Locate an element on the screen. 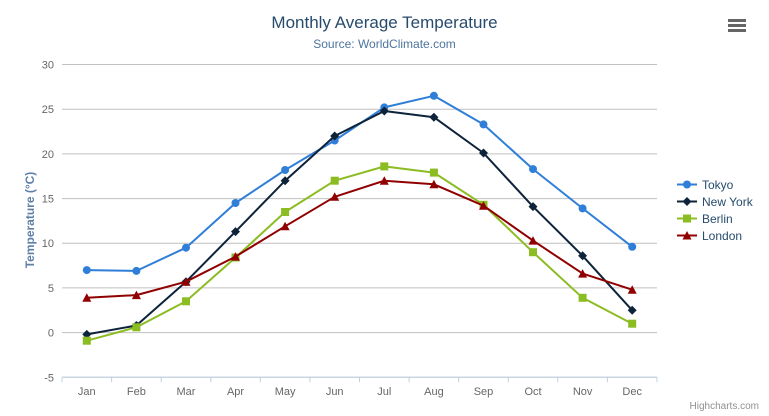 This screenshot has width=769, height=416. legend-item-berlin: Berlin is located at coordinates (714, 218).